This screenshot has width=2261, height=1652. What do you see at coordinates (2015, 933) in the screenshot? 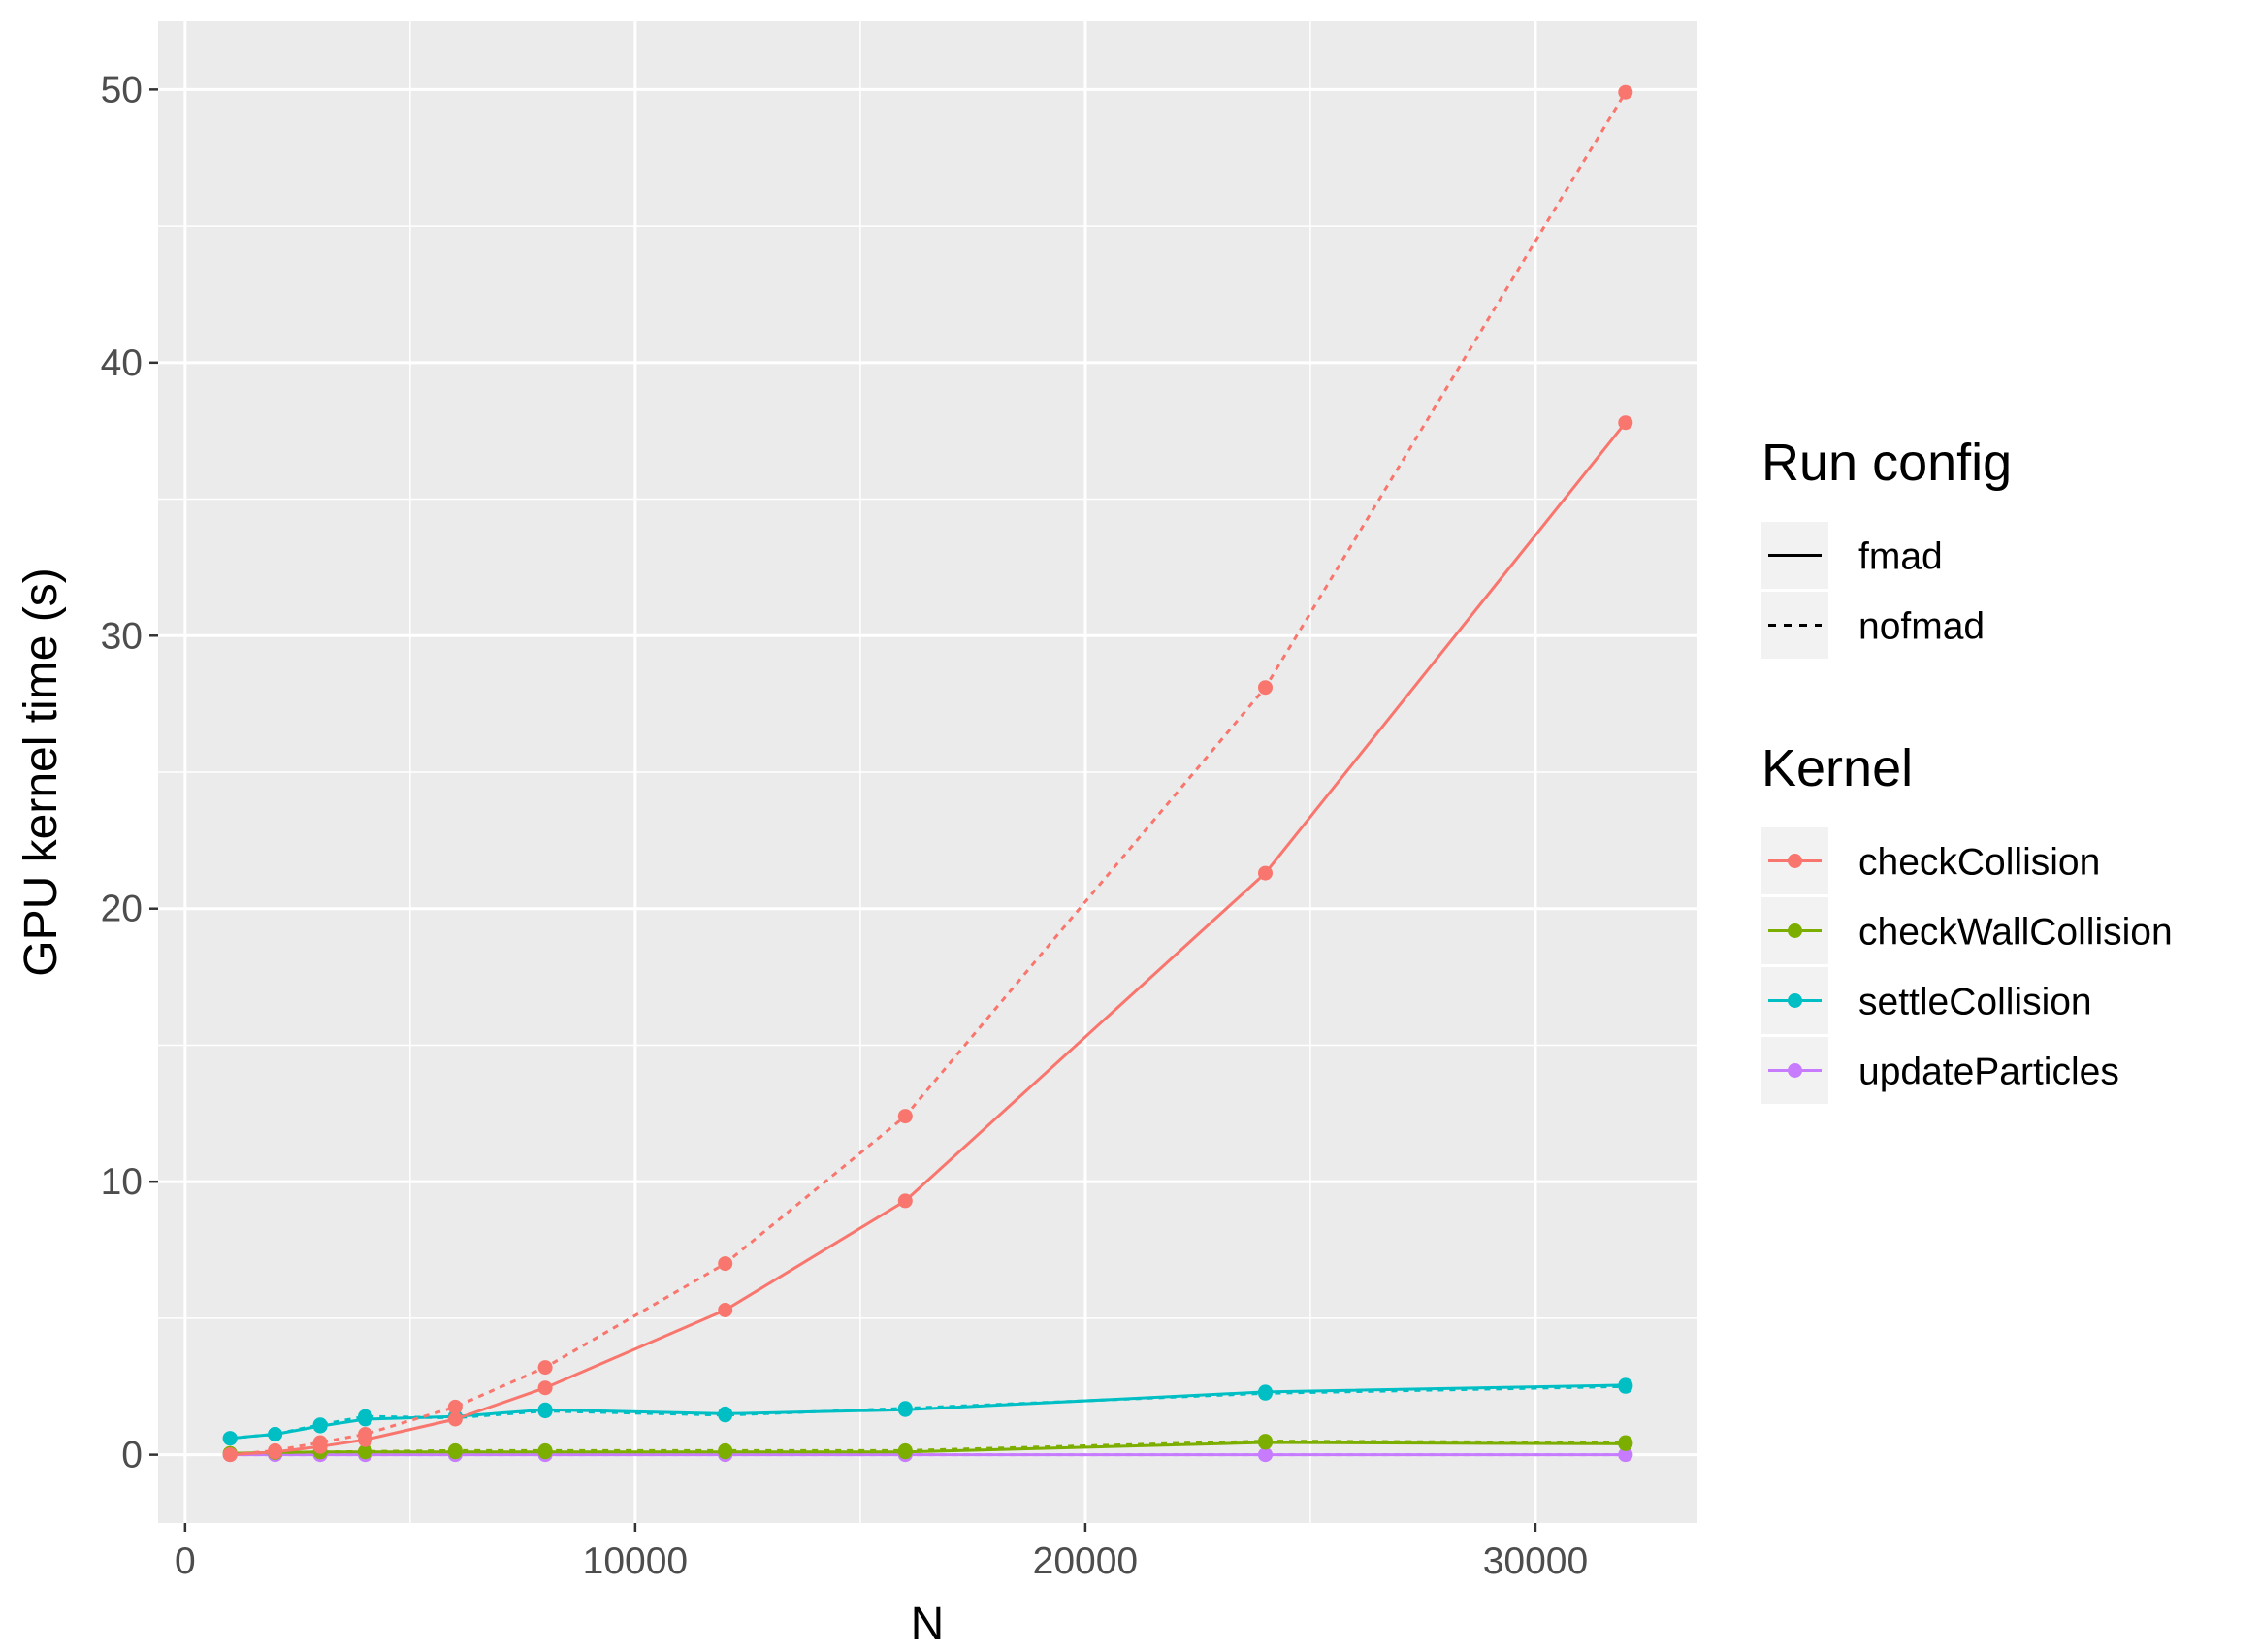
I see `legend-label: checkWallCollision` at bounding box center [2015, 933].